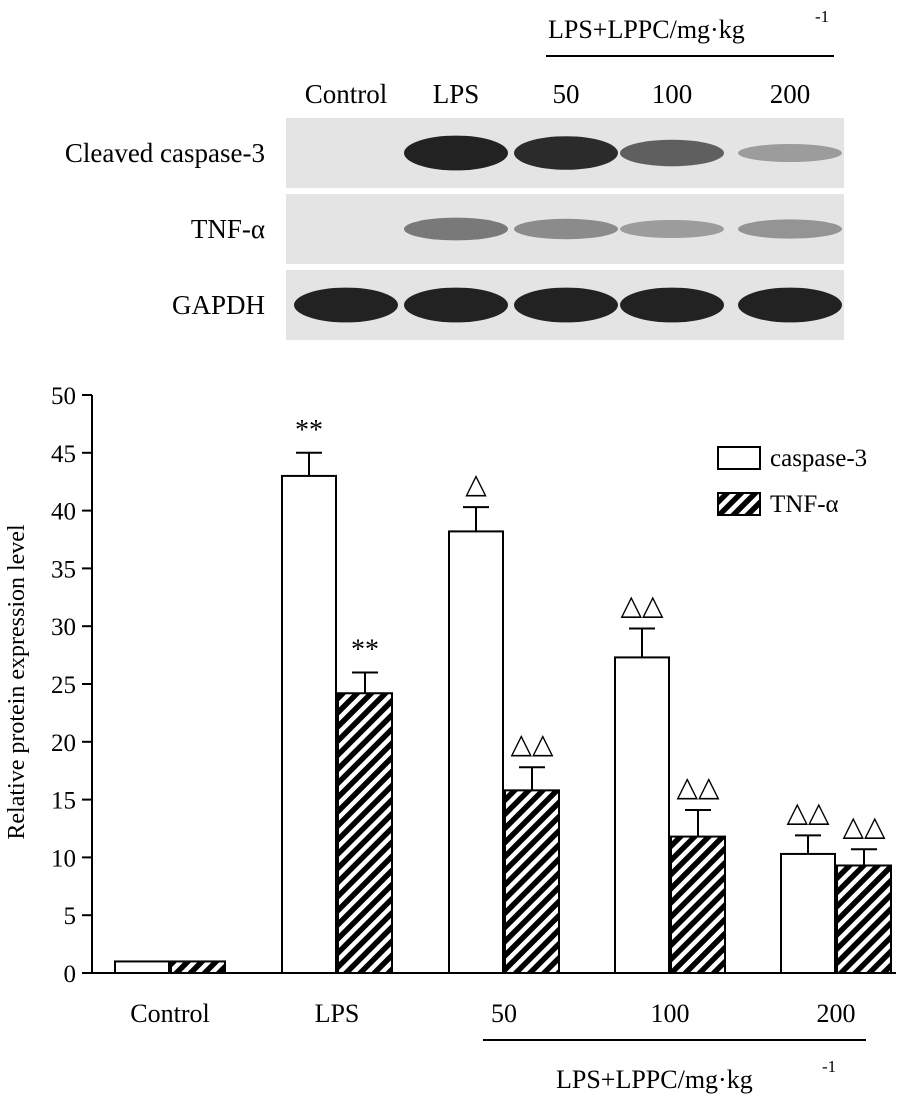 The height and width of the screenshot is (1100, 912). What do you see at coordinates (63, 627) in the screenshot?
I see `y-tick-label: 30` at bounding box center [63, 627].